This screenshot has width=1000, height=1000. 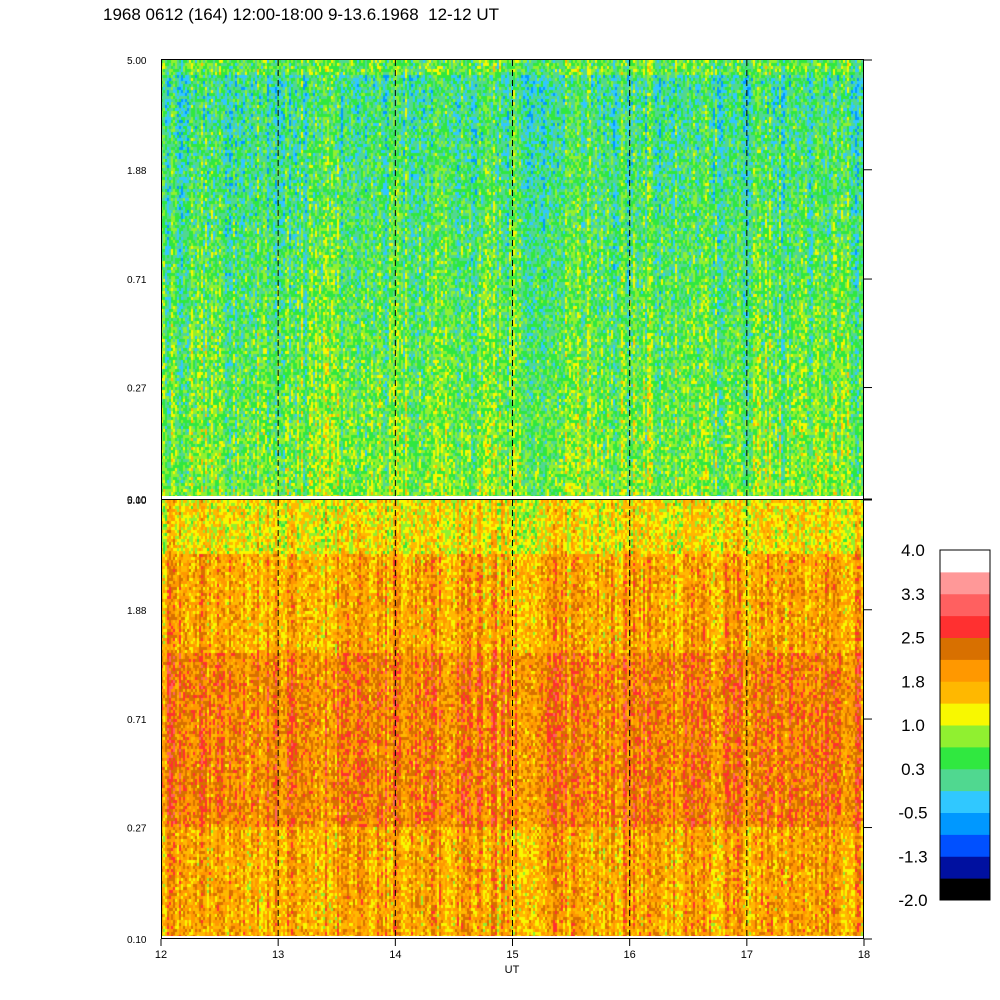 I want to click on colorbar-label: 1.8, so click(x=913, y=681).